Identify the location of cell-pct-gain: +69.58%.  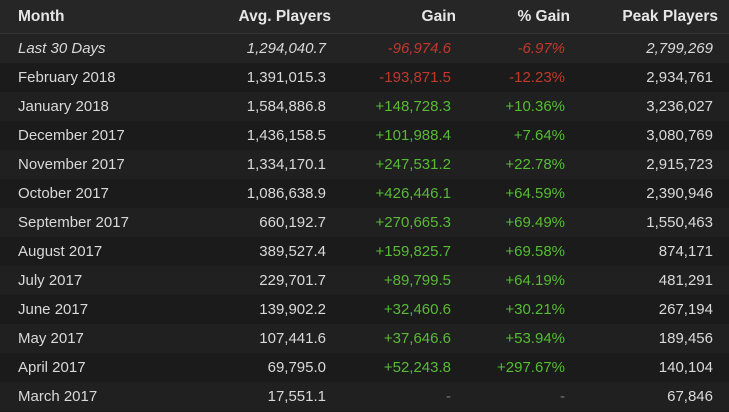
(535, 251).